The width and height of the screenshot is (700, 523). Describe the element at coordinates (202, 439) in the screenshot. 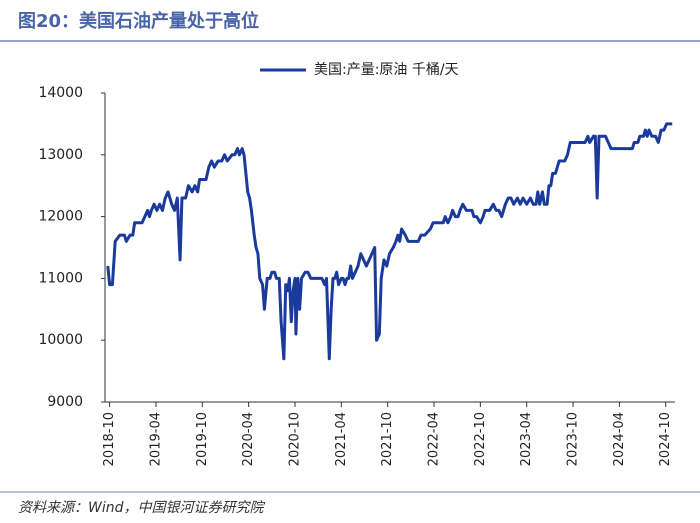

I see `x-tick-label: 2019-10` at that location.